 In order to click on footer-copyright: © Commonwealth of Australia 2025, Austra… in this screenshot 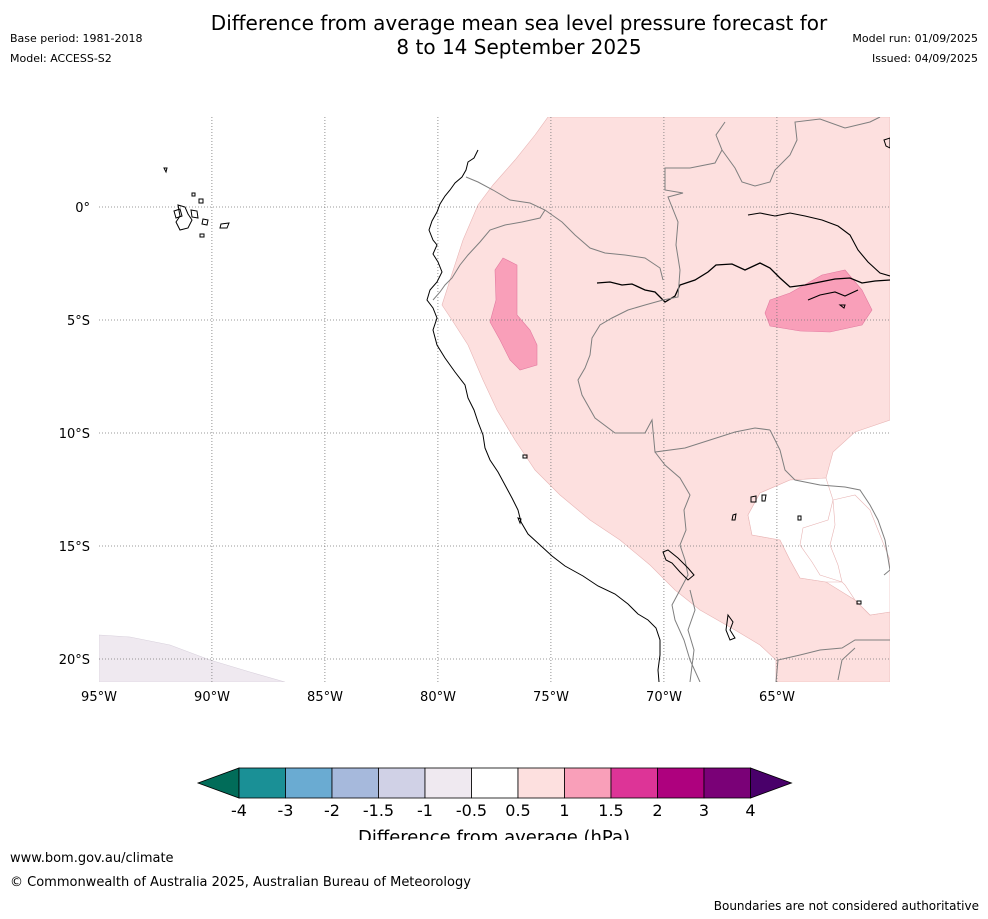, I will do `click(240, 882)`.